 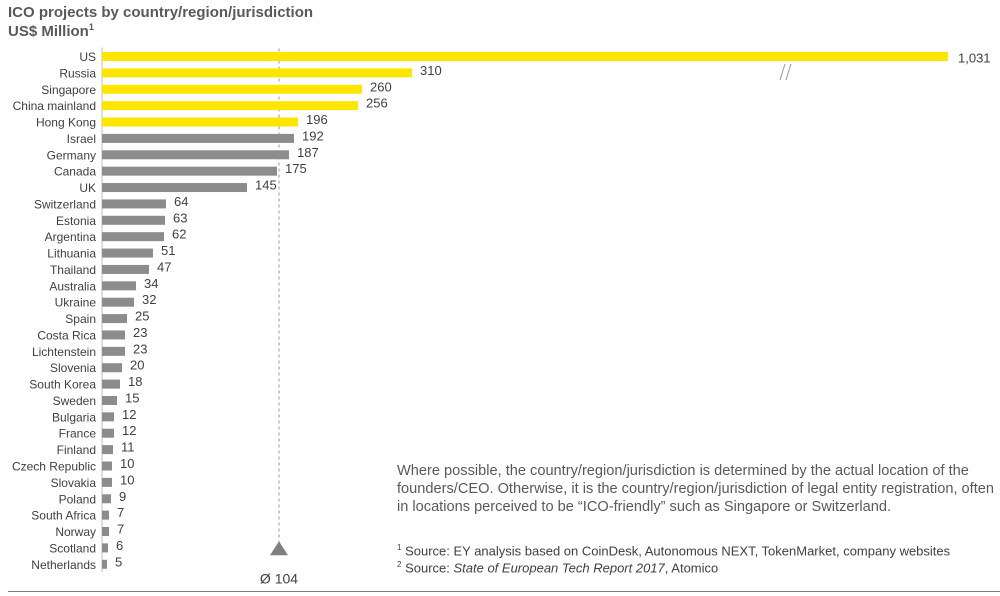 I want to click on bar-costa-rica, so click(x=113, y=335).